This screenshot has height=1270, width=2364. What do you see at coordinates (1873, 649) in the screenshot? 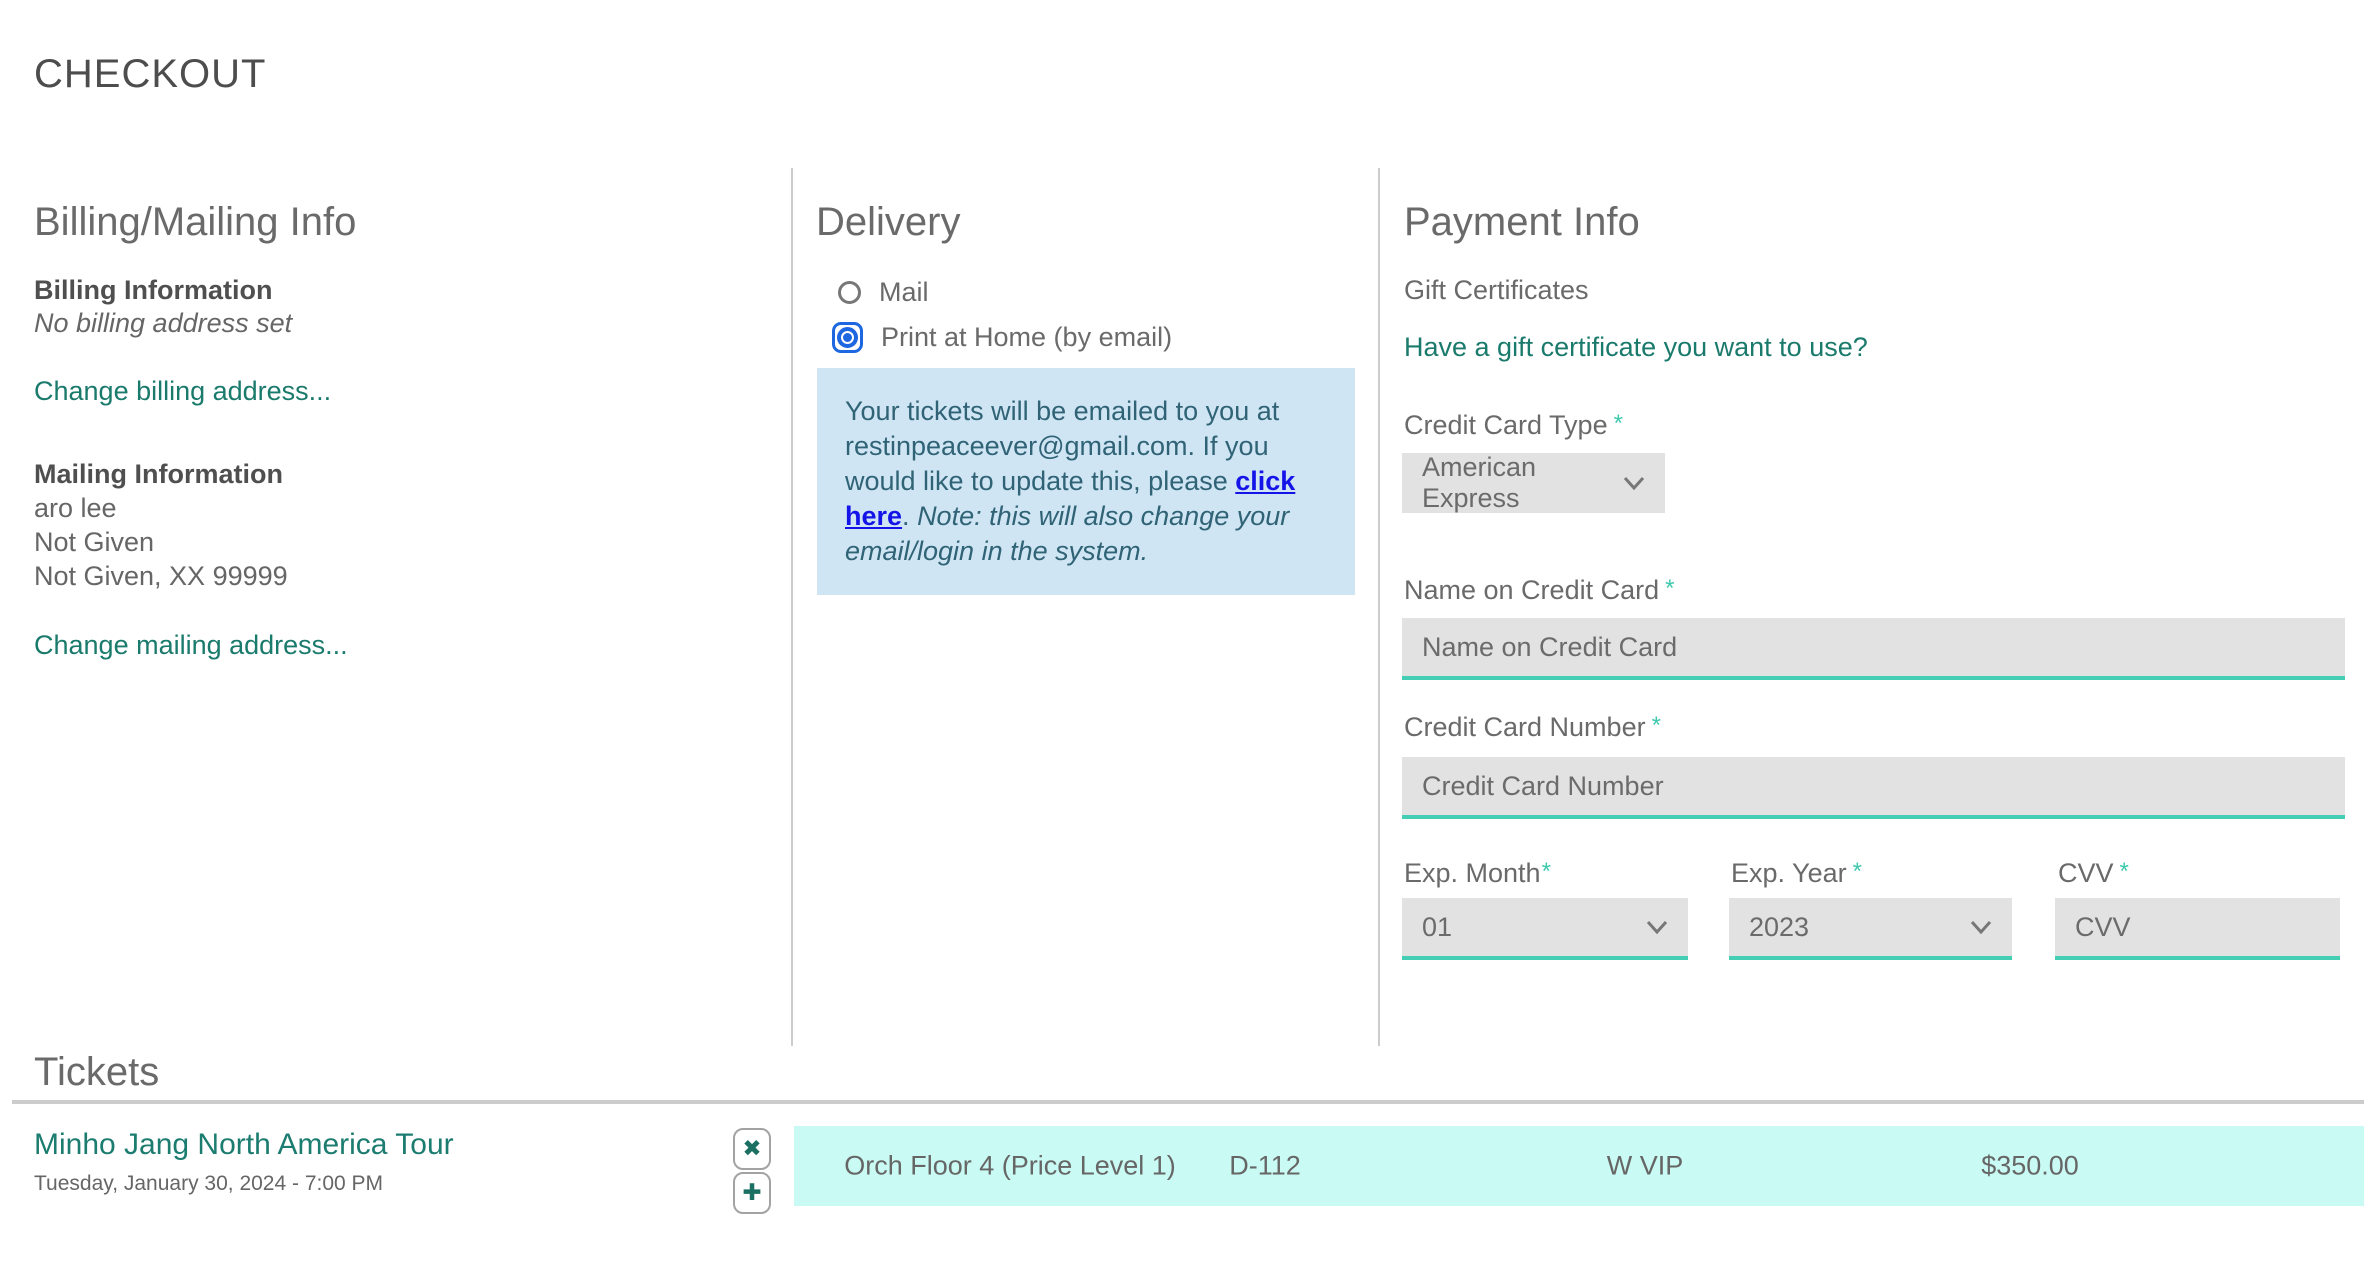
I see `name-on-card-input` at bounding box center [1873, 649].